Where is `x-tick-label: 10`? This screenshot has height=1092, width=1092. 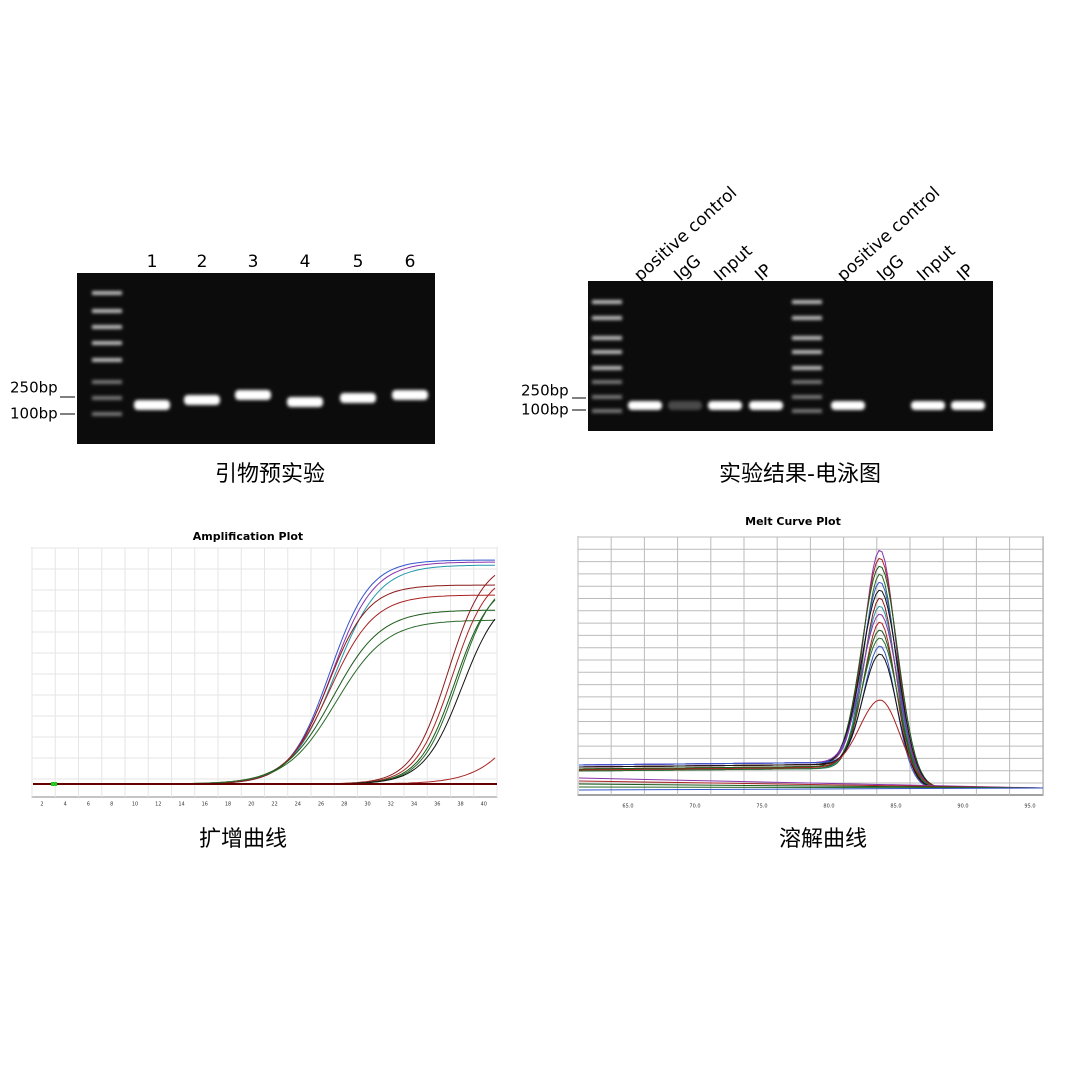
x-tick-label: 10 is located at coordinates (135, 805).